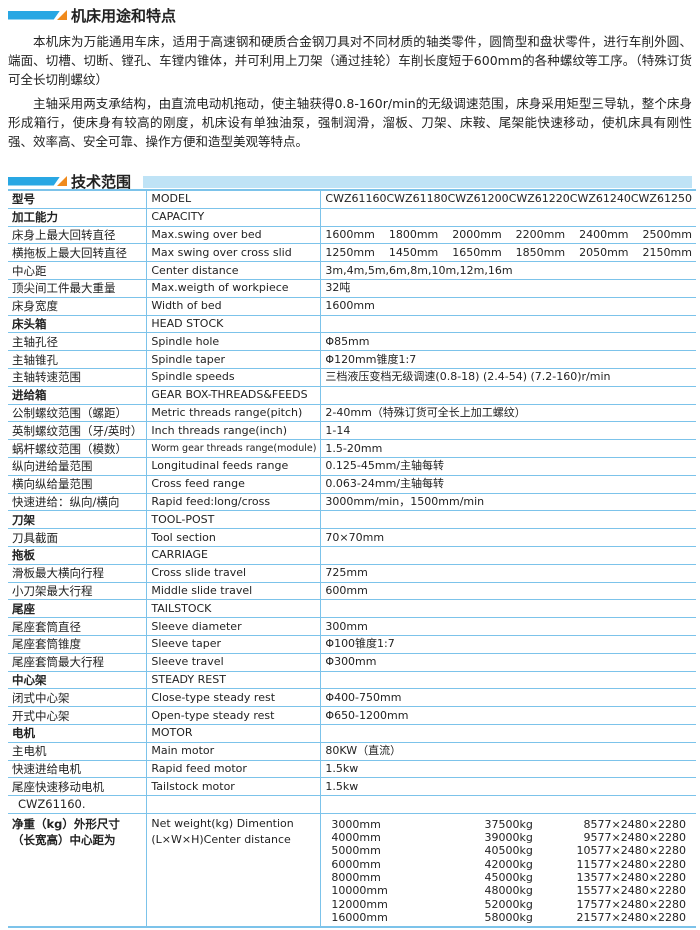 The image size is (700, 930). What do you see at coordinates (631, 891) in the screenshot?
I see `weight-value: 15577×2480×2280` at bounding box center [631, 891].